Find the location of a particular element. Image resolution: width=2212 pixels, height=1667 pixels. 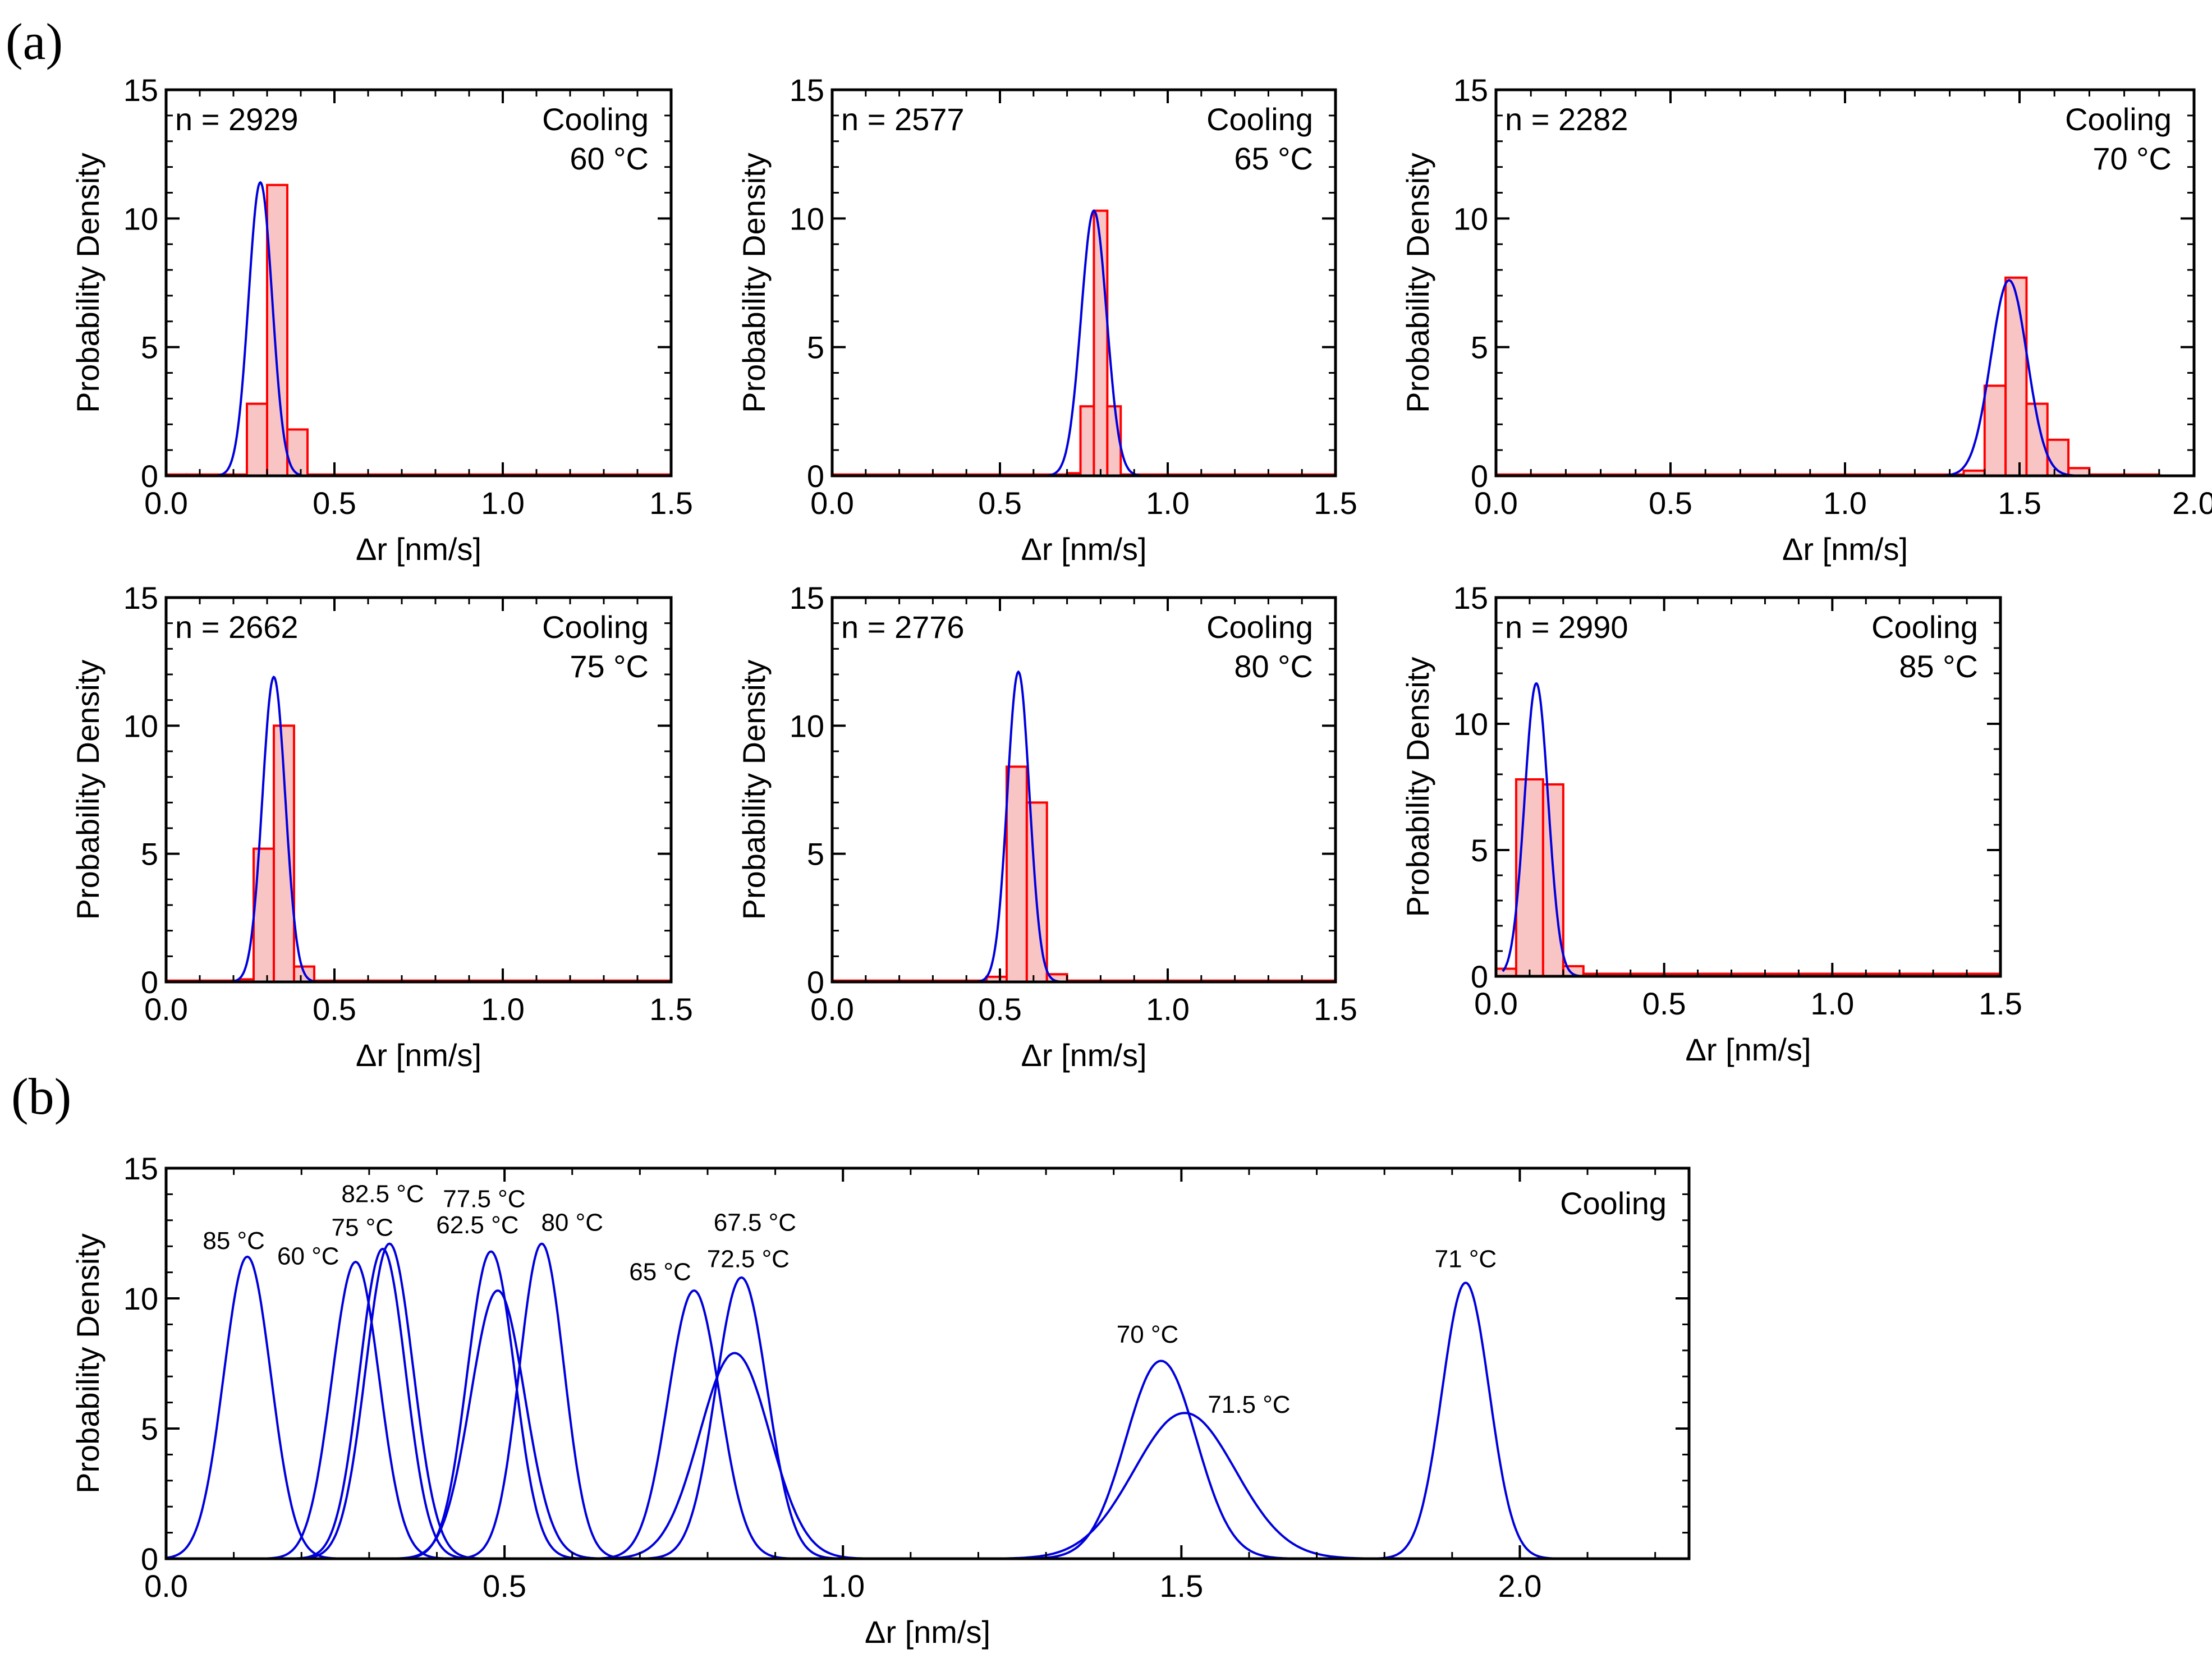

series-label: 72.5 °C is located at coordinates (748, 1259).